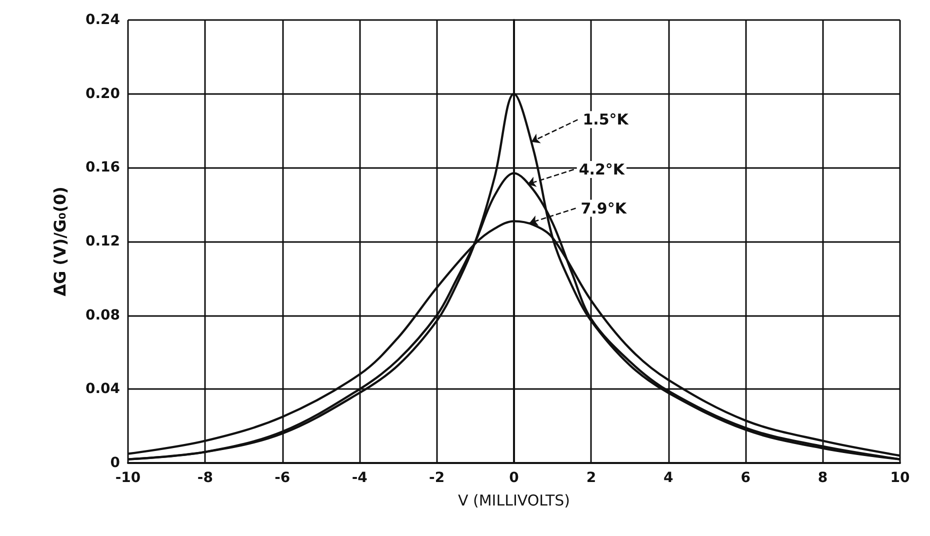  I want to click on x-tick-label: 4, so click(669, 478).